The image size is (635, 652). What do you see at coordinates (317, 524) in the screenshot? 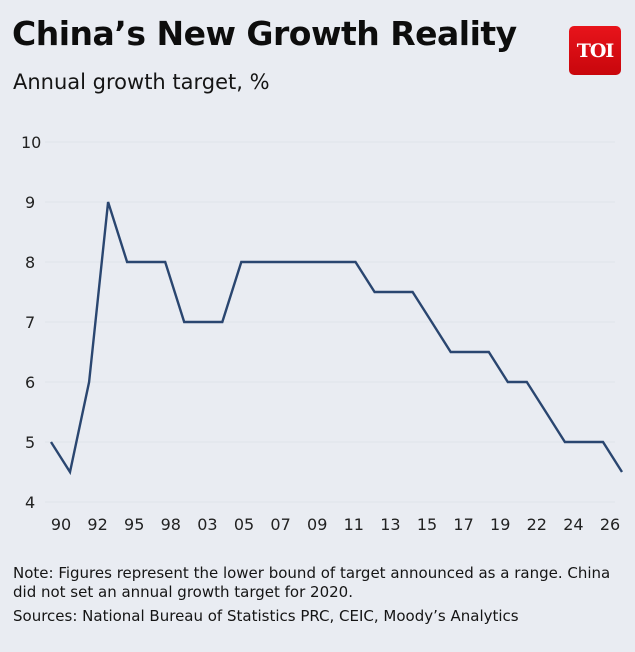
I see `x-tick-label: 09` at bounding box center [317, 524].